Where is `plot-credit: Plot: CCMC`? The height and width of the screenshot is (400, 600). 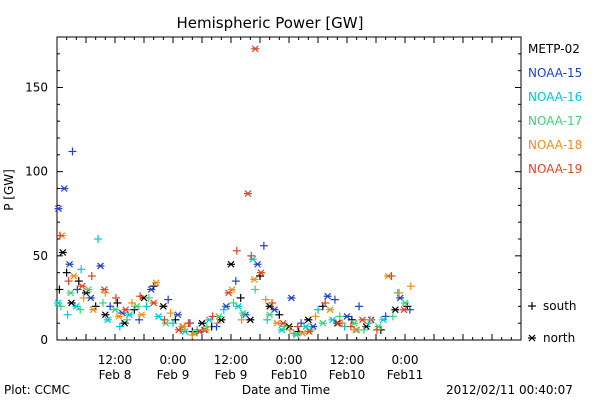
plot-credit: Plot: CCMC is located at coordinates (37, 390).